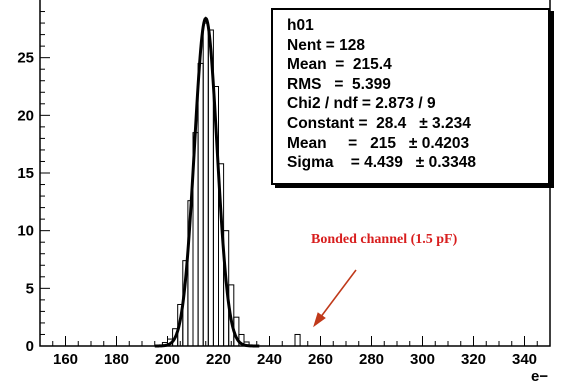 This screenshot has height=385, width=562. Describe the element at coordinates (326, 45) in the screenshot. I see `stats-line: Nent = 128` at that location.